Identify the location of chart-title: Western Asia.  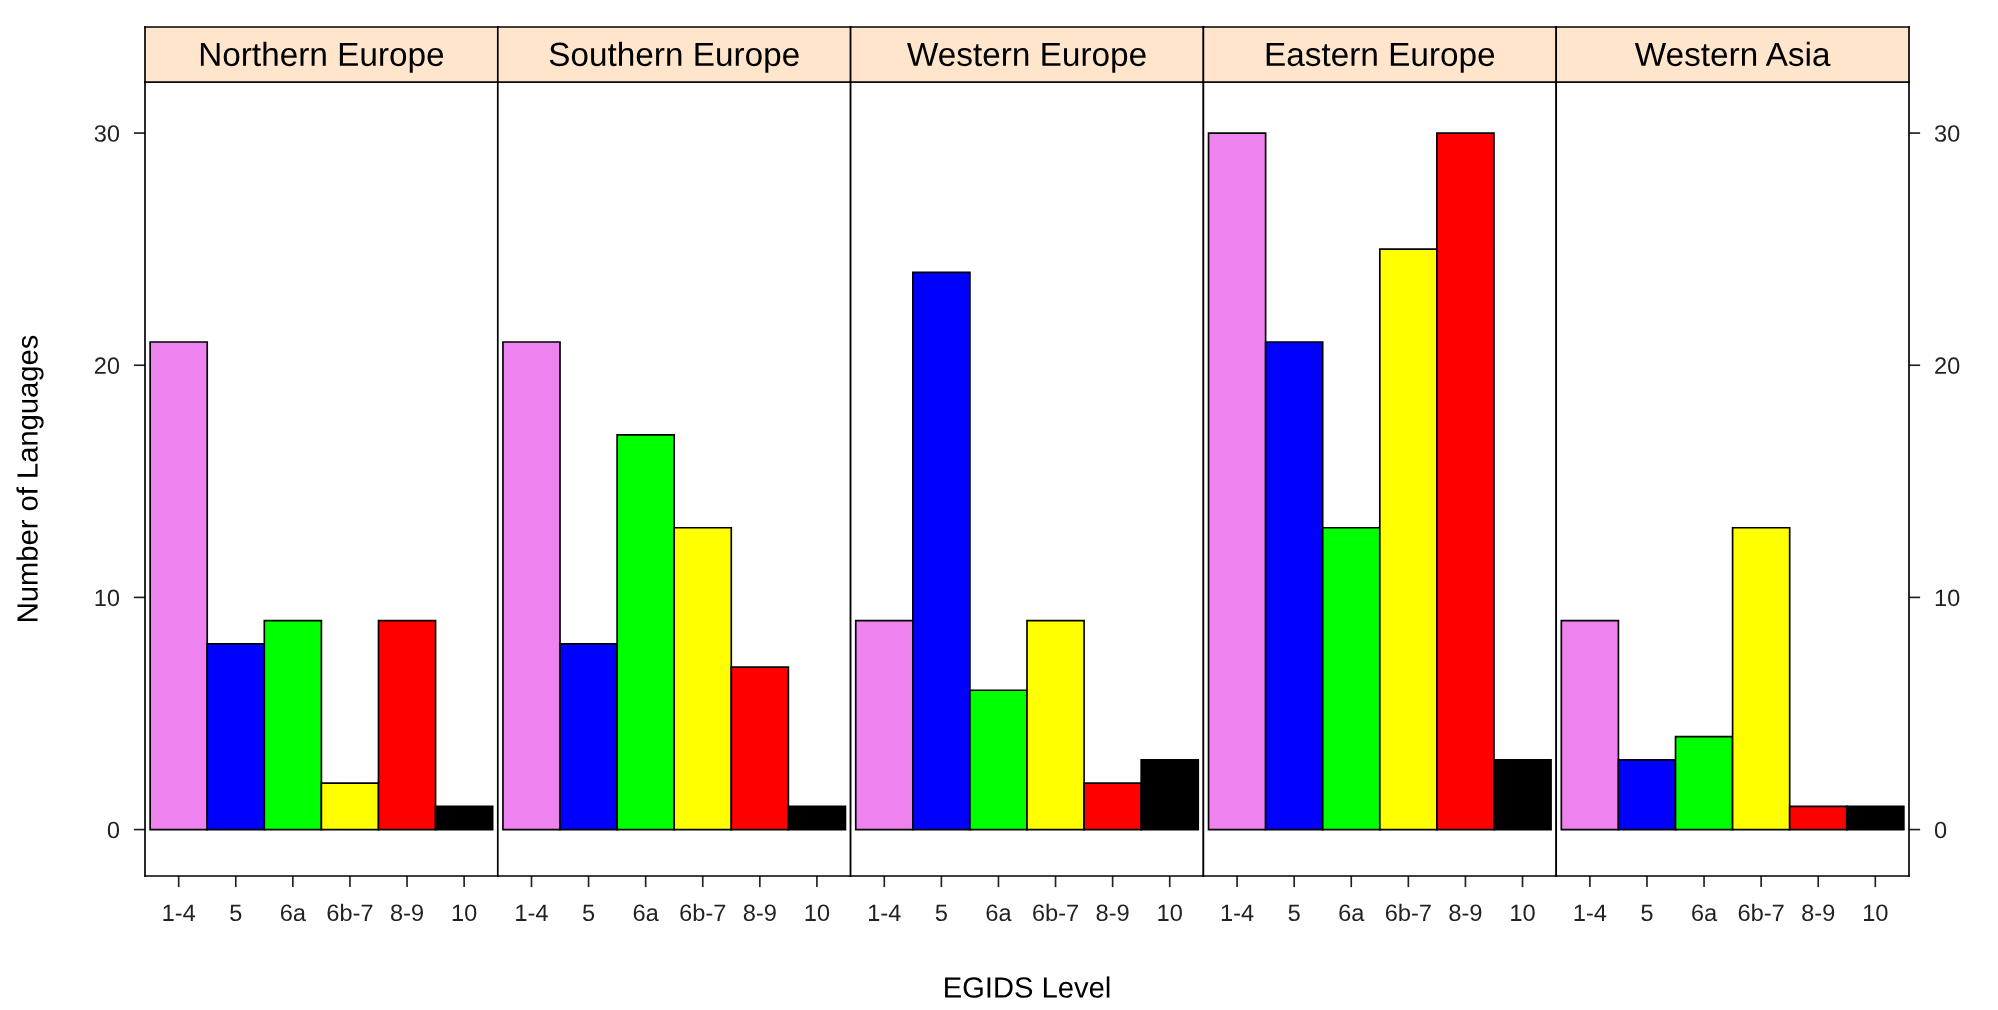
(1732, 54).